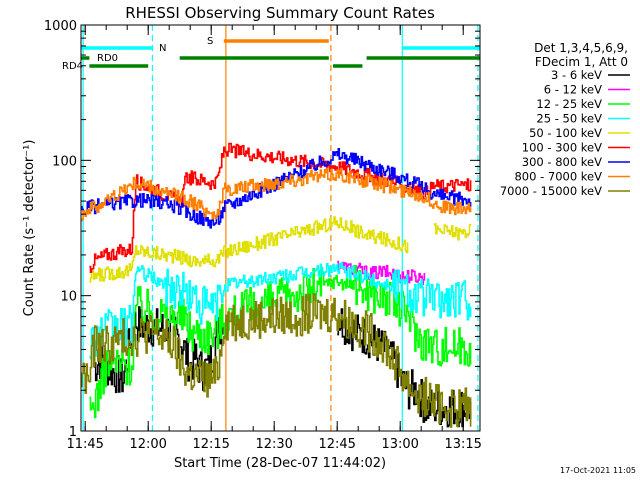 The width and height of the screenshot is (640, 480). Describe the element at coordinates (68, 297) in the screenshot. I see `y-tick-label: 10` at that location.